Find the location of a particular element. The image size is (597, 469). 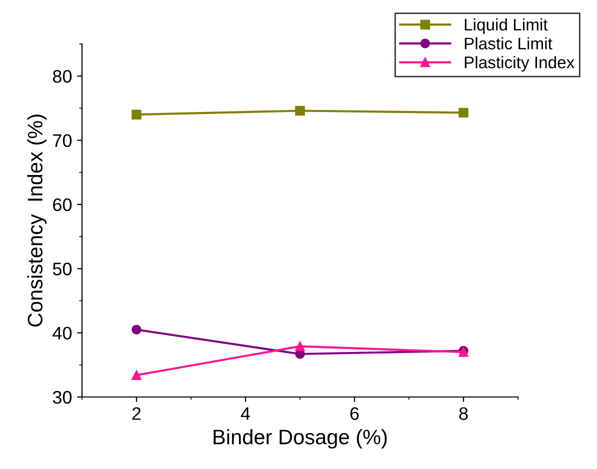

legend-label: Plasticity Index is located at coordinates (519, 64).